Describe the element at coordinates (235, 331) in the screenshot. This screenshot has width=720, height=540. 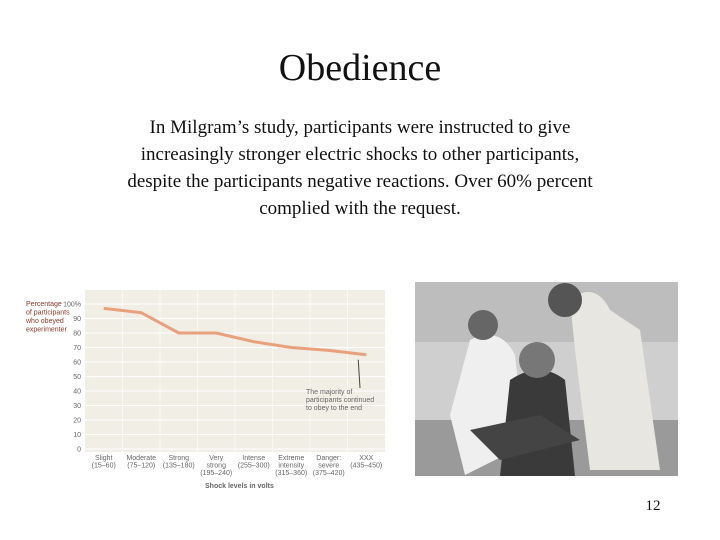
I see `data-line` at that location.